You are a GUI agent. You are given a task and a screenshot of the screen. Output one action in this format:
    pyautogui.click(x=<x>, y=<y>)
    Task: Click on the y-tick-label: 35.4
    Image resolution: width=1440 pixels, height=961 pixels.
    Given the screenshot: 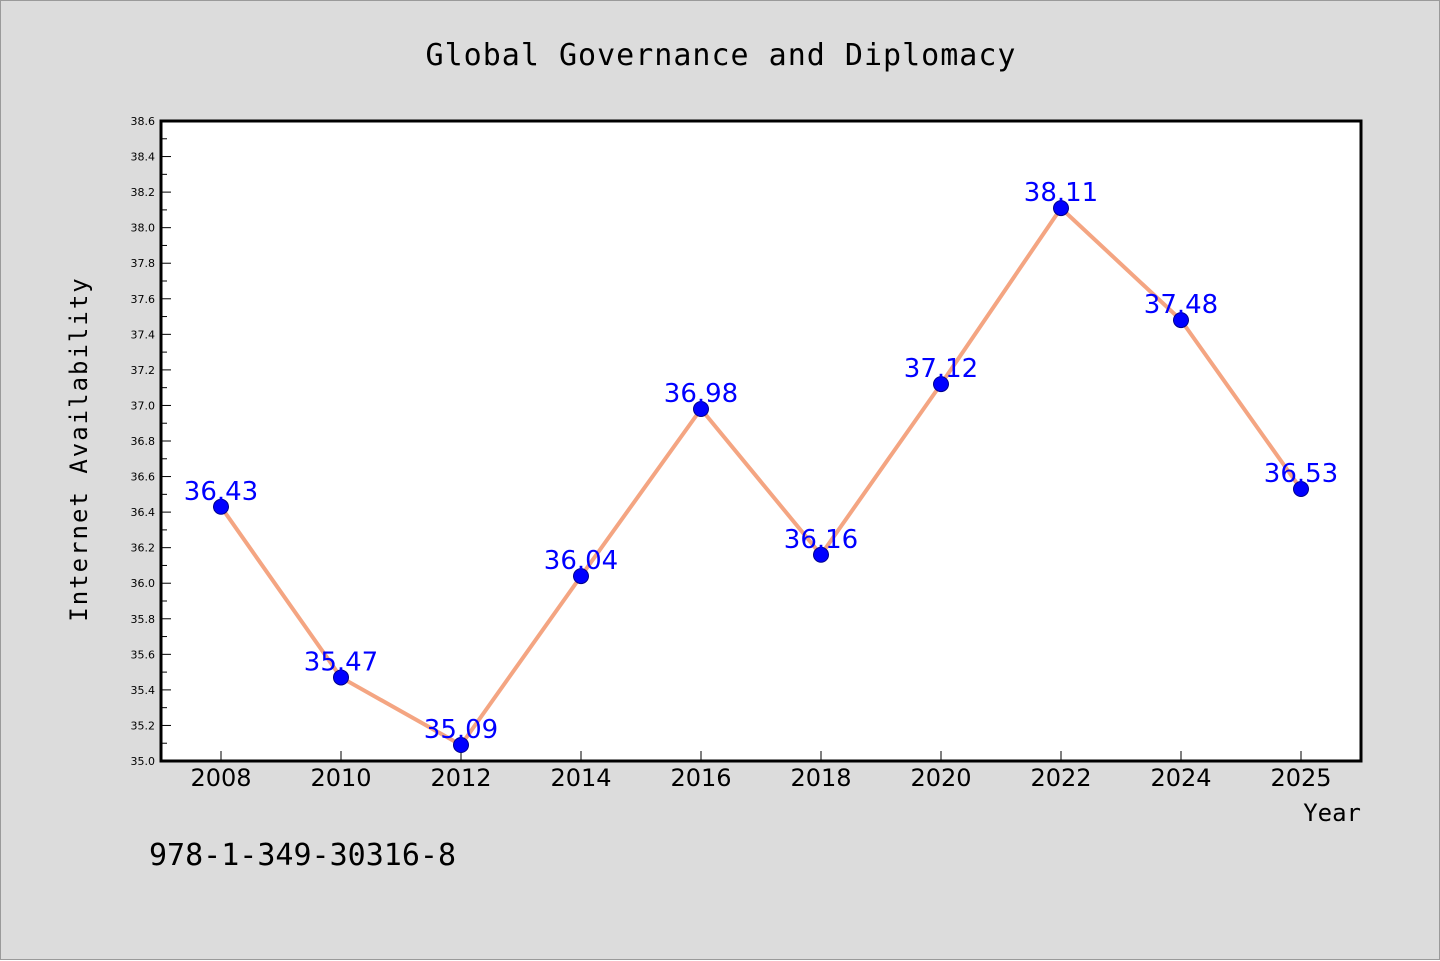 What is the action you would take?
    pyautogui.click(x=143, y=690)
    